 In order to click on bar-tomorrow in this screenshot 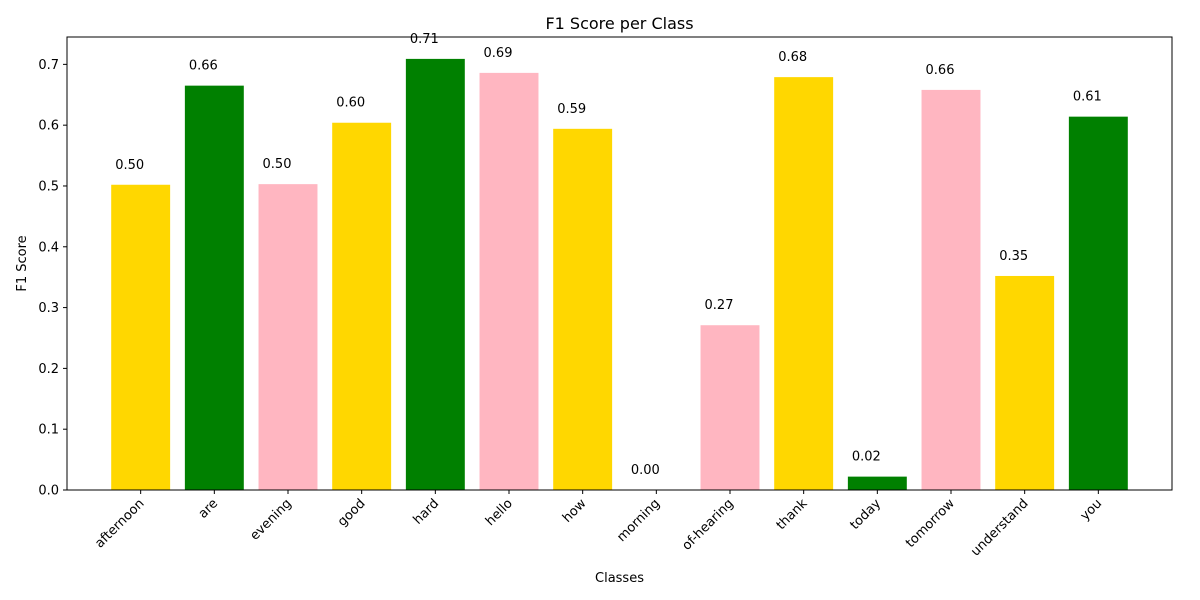, I will do `click(951, 290)`.